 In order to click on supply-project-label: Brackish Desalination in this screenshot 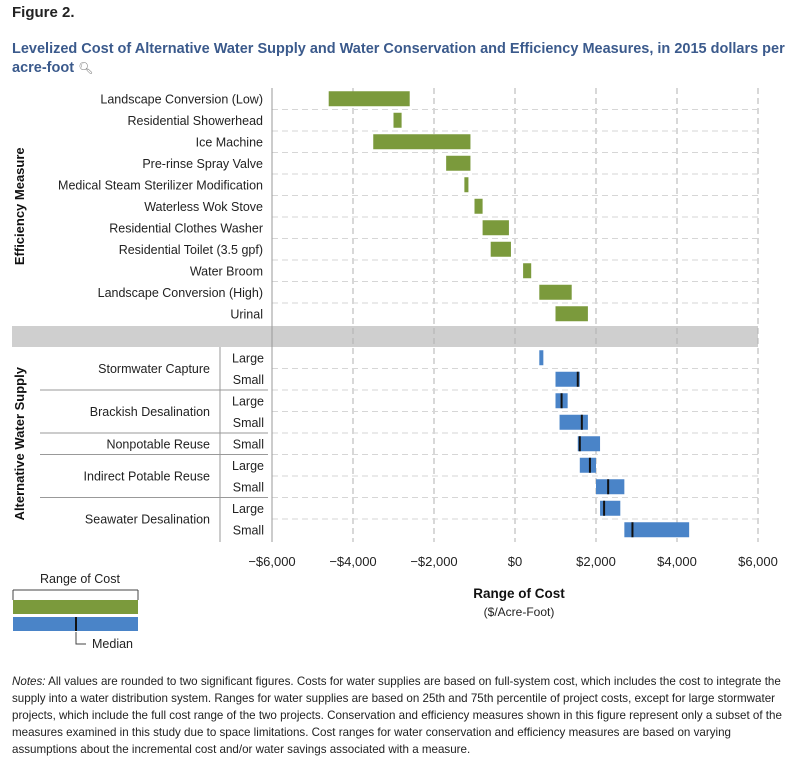, I will do `click(150, 412)`.